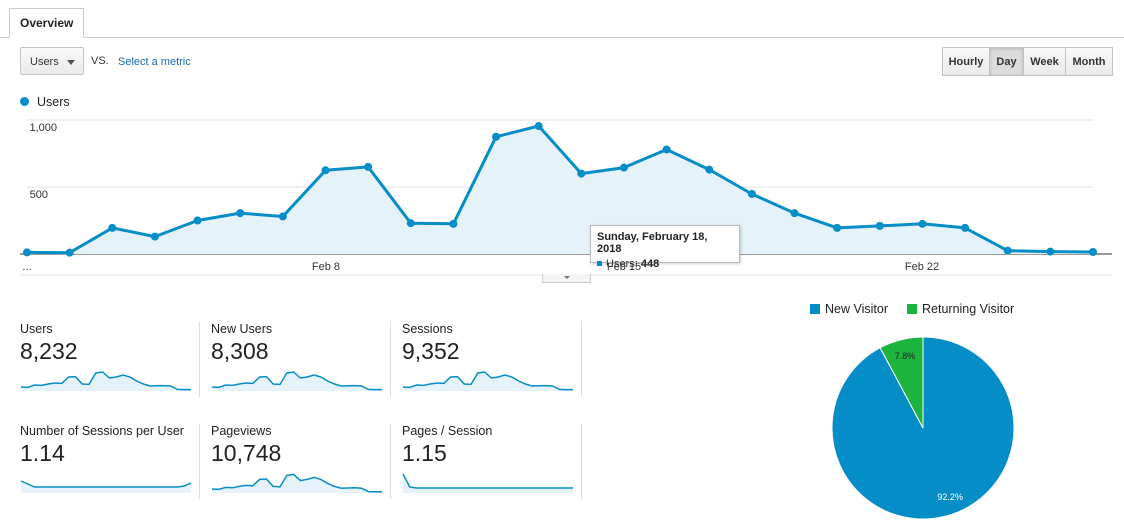  What do you see at coordinates (71, 62) in the screenshot?
I see `chevron-down-icon` at bounding box center [71, 62].